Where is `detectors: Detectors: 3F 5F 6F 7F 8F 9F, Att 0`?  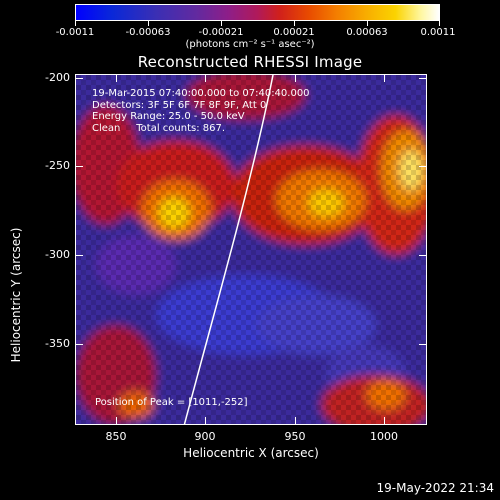
detectors: Detectors: 3F 5F 6F 7F 8F 9F, Att 0 is located at coordinates (179, 105).